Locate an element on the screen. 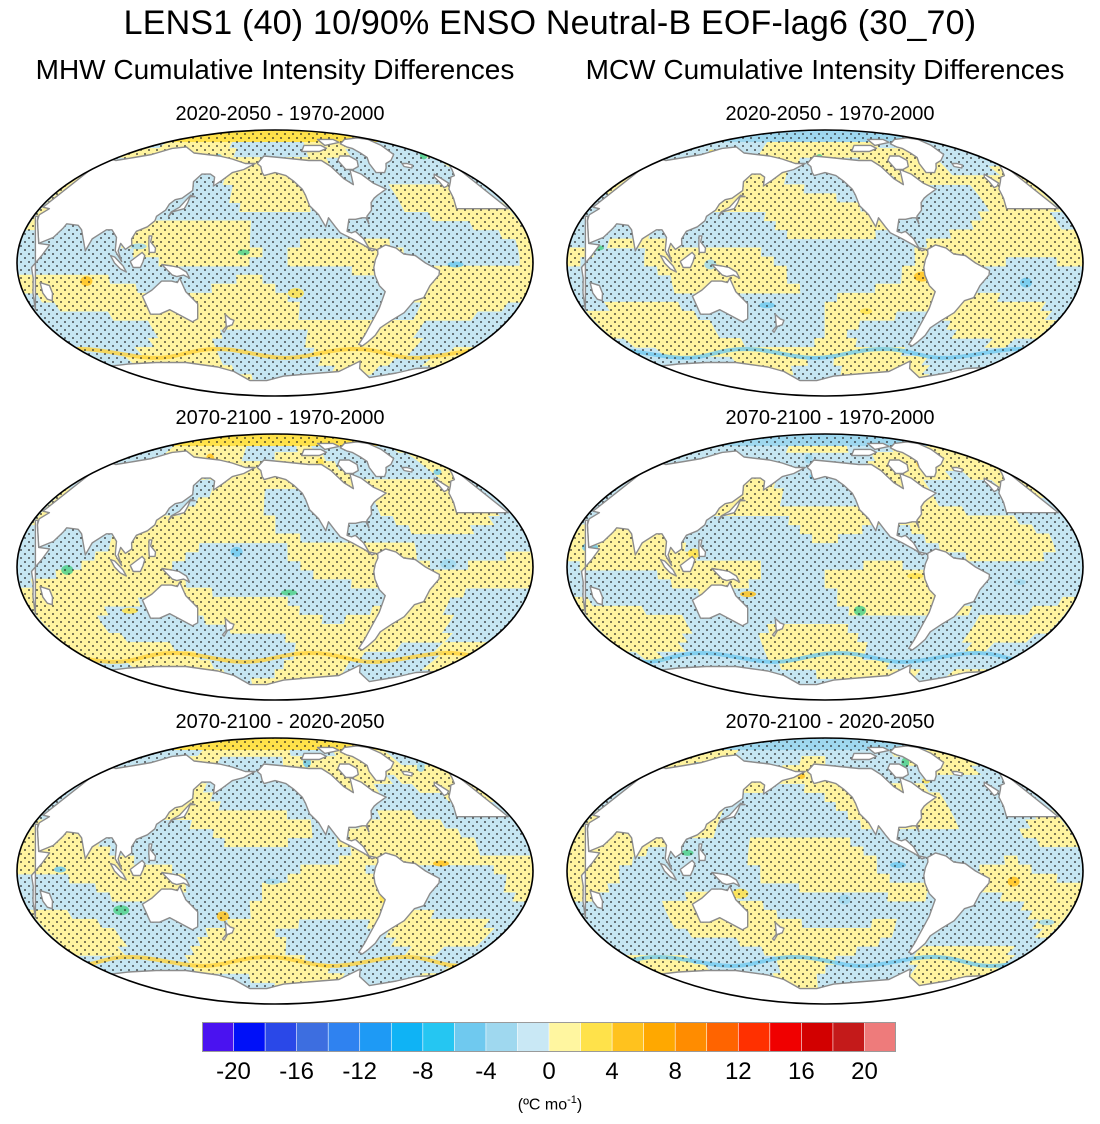 Image resolution: width=1100 pixels, height=1124 pixels. panel-title-mhw-3: 2070-2100 - 2020-2050 is located at coordinates (280, 722).